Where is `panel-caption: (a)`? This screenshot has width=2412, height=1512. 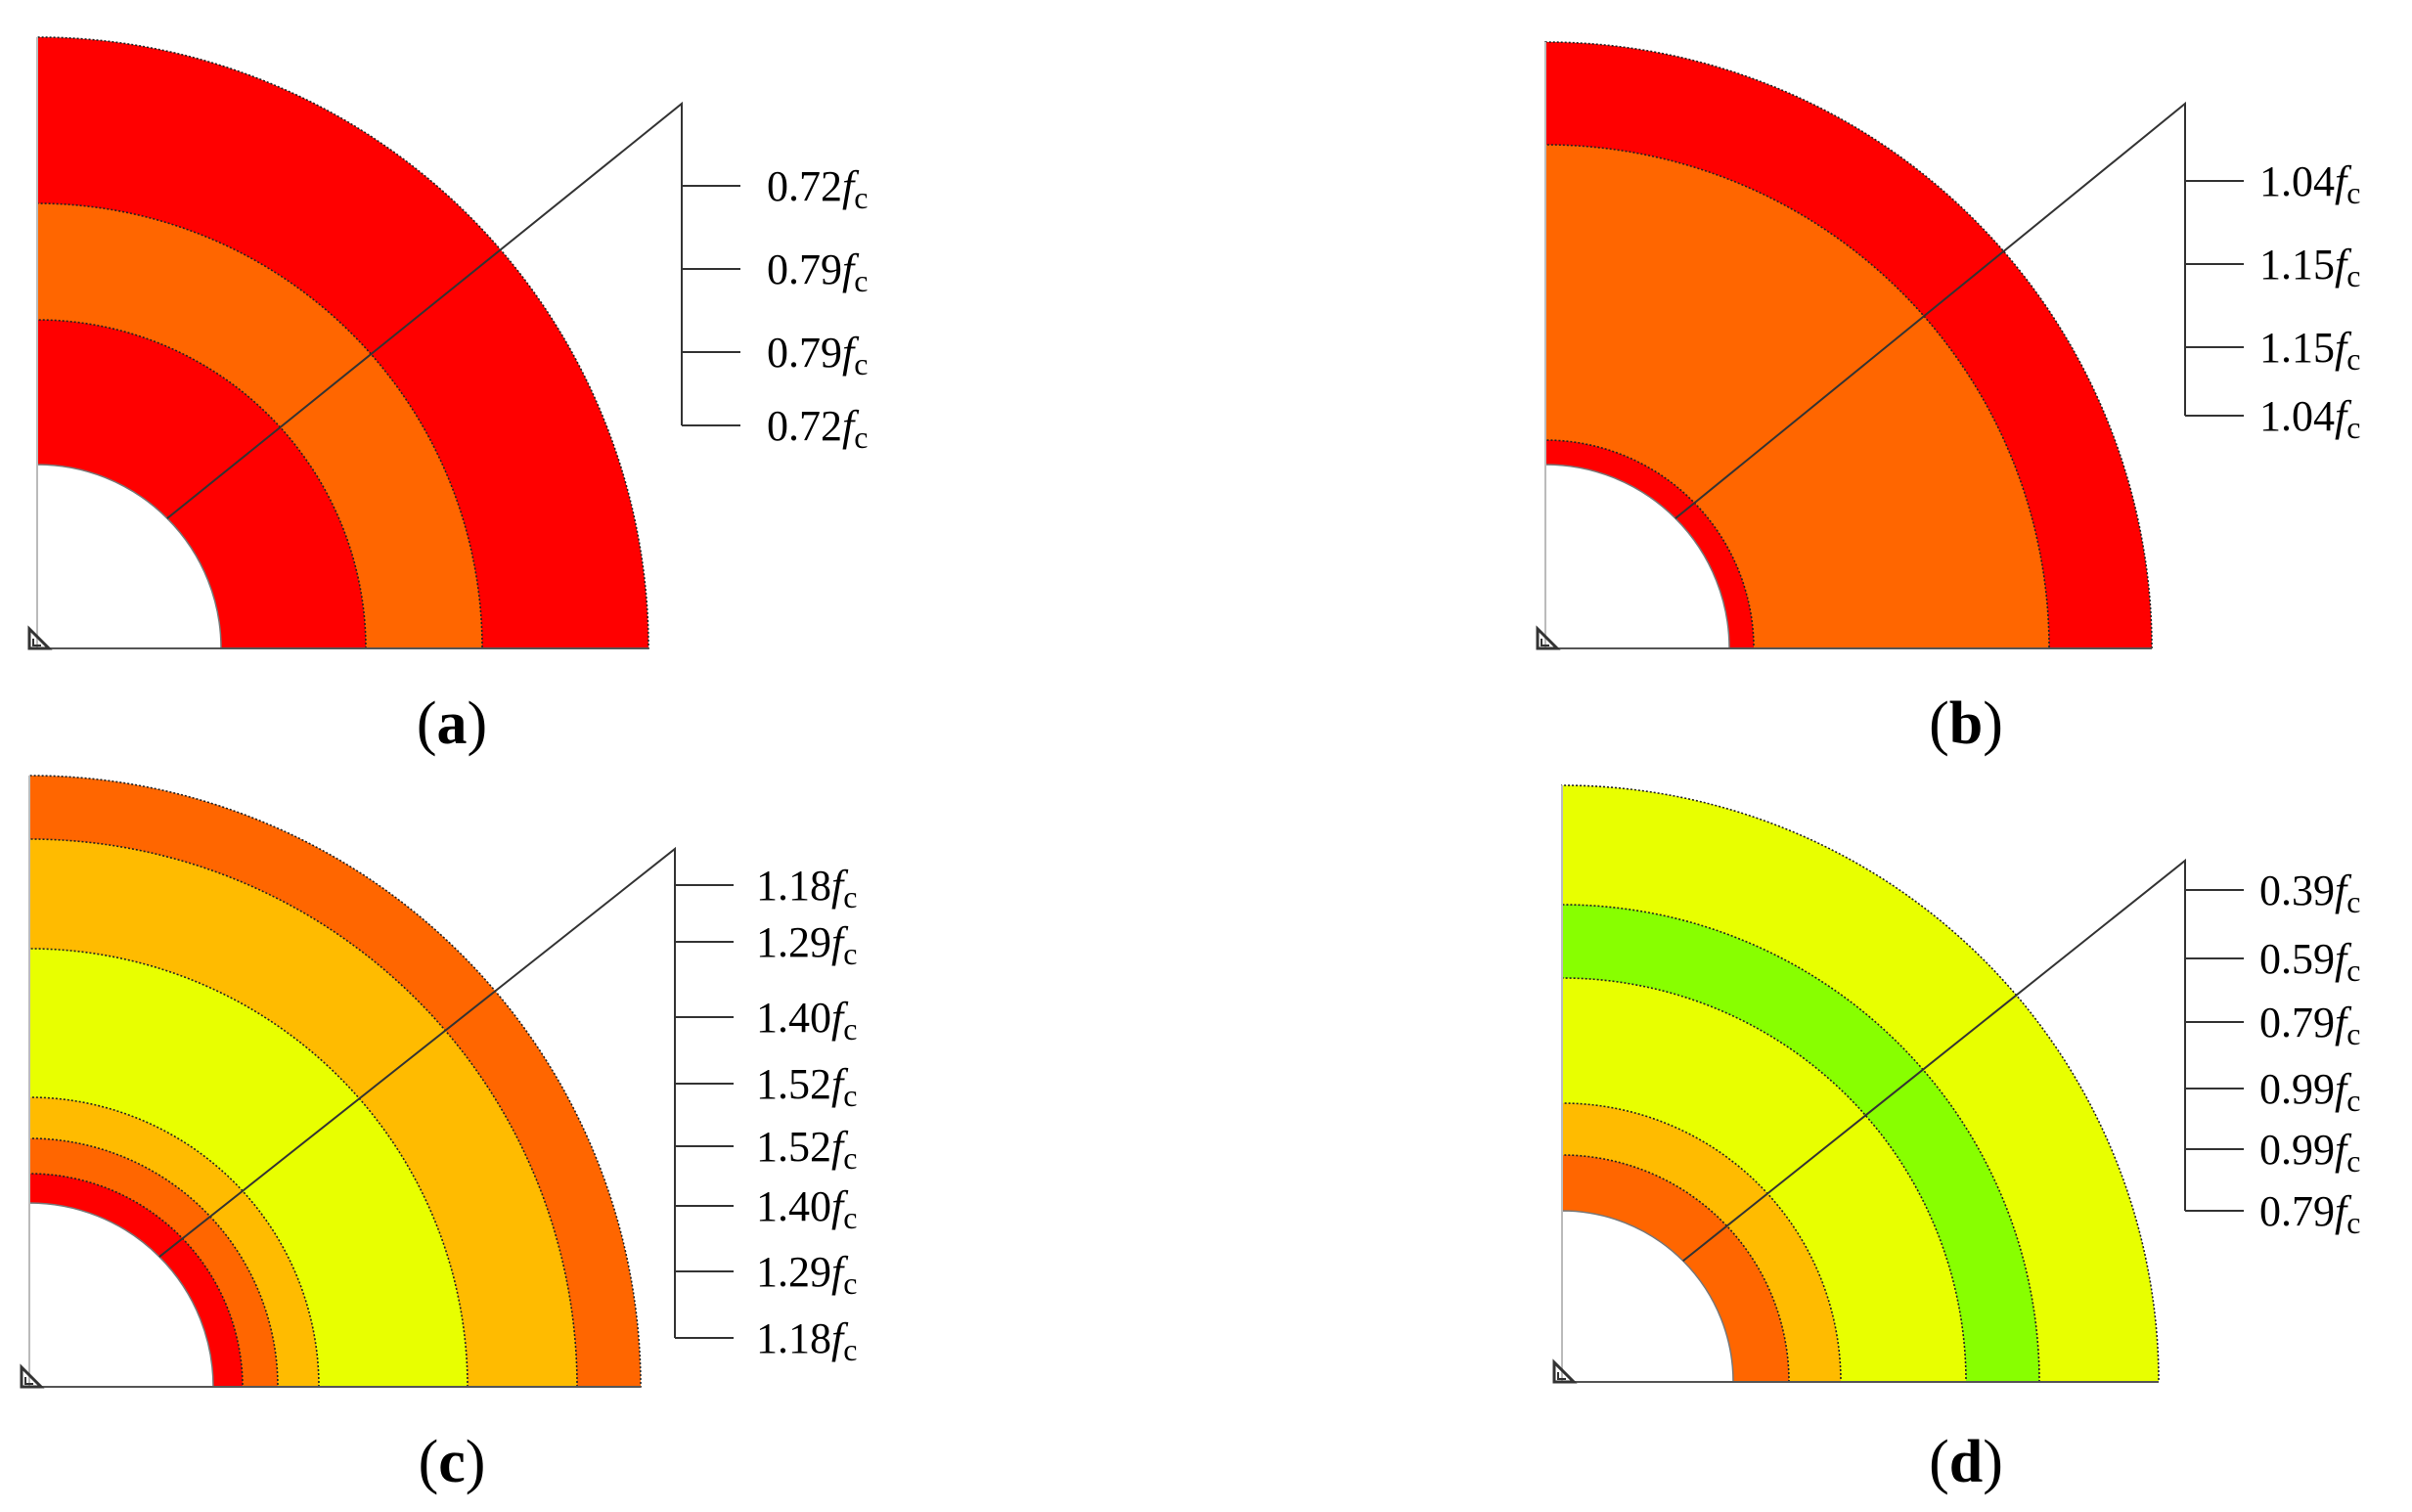
panel-caption: (a) is located at coordinates (452, 724).